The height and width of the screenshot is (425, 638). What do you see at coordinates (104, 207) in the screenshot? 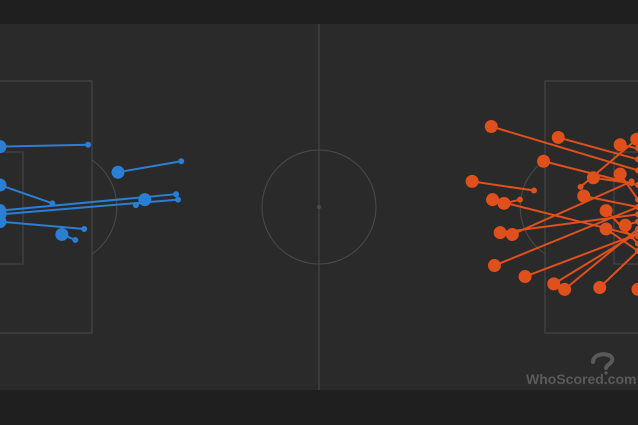
I see `left-penalty-arc` at bounding box center [104, 207].